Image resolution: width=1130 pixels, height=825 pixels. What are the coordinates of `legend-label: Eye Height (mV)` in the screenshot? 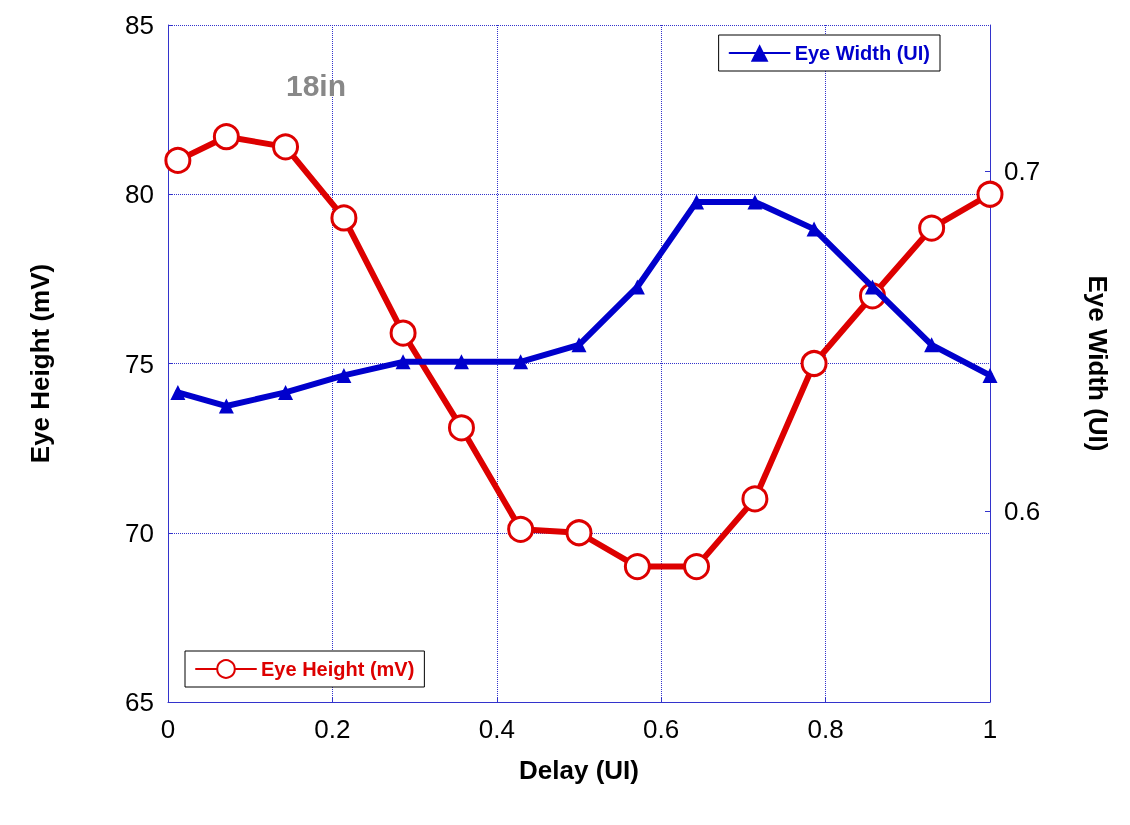 It's located at (338, 669).